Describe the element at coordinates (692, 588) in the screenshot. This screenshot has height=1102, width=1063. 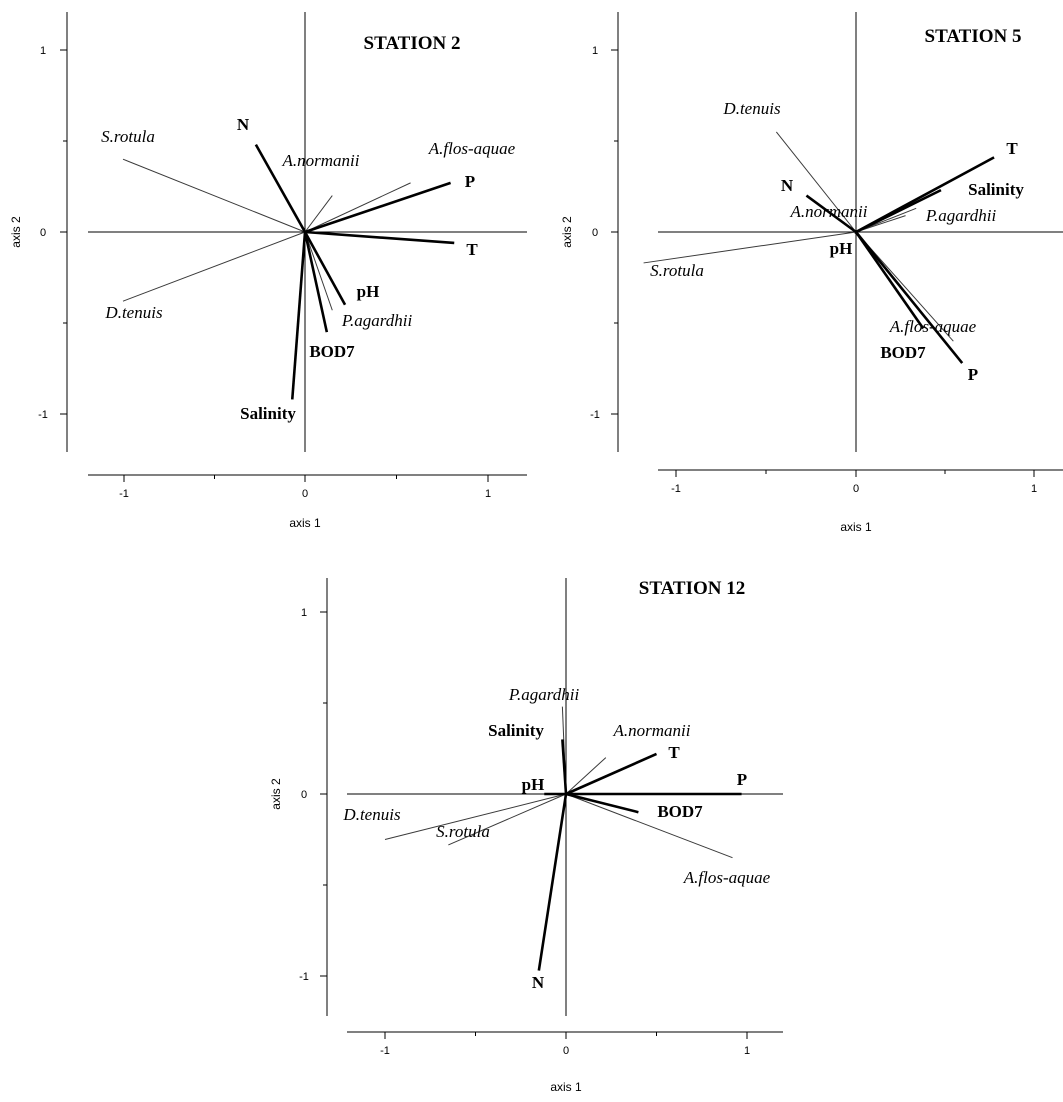
I see `chart-title: STATION 12` at that location.